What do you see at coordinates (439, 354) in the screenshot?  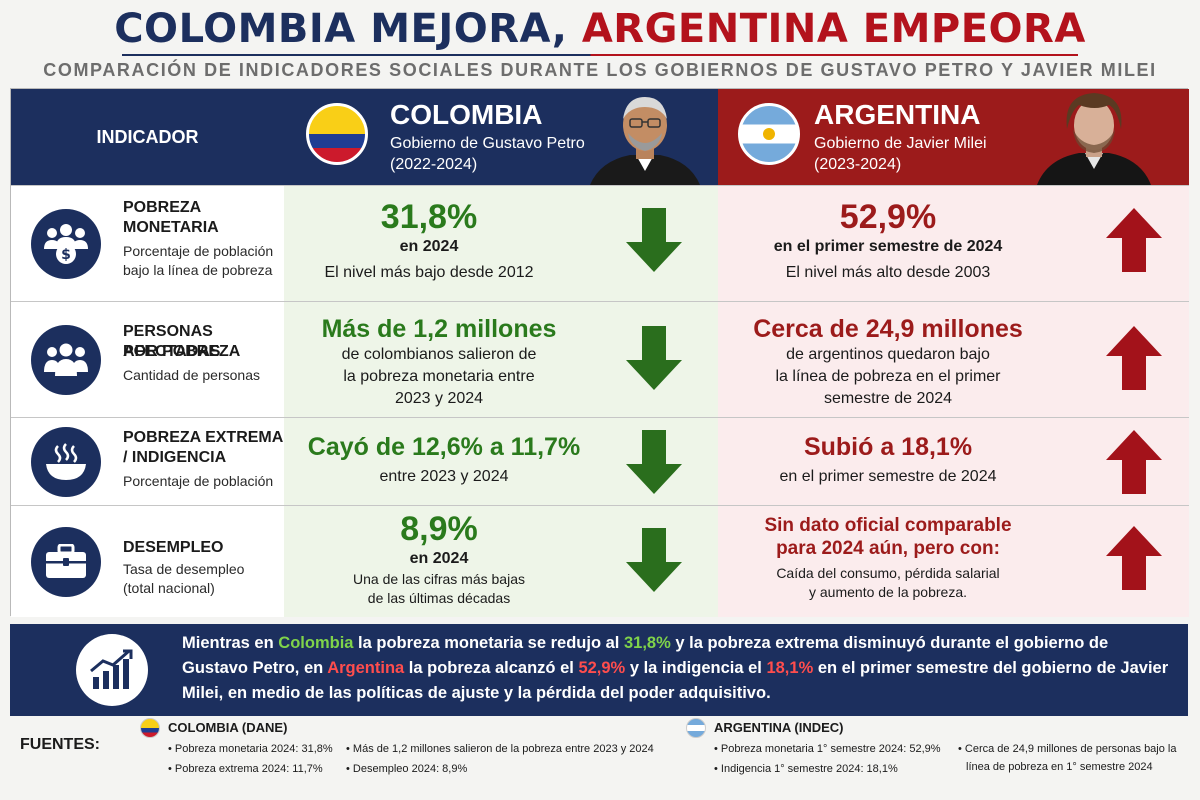 I see `colombia-line: de colombianos salieron de` at bounding box center [439, 354].